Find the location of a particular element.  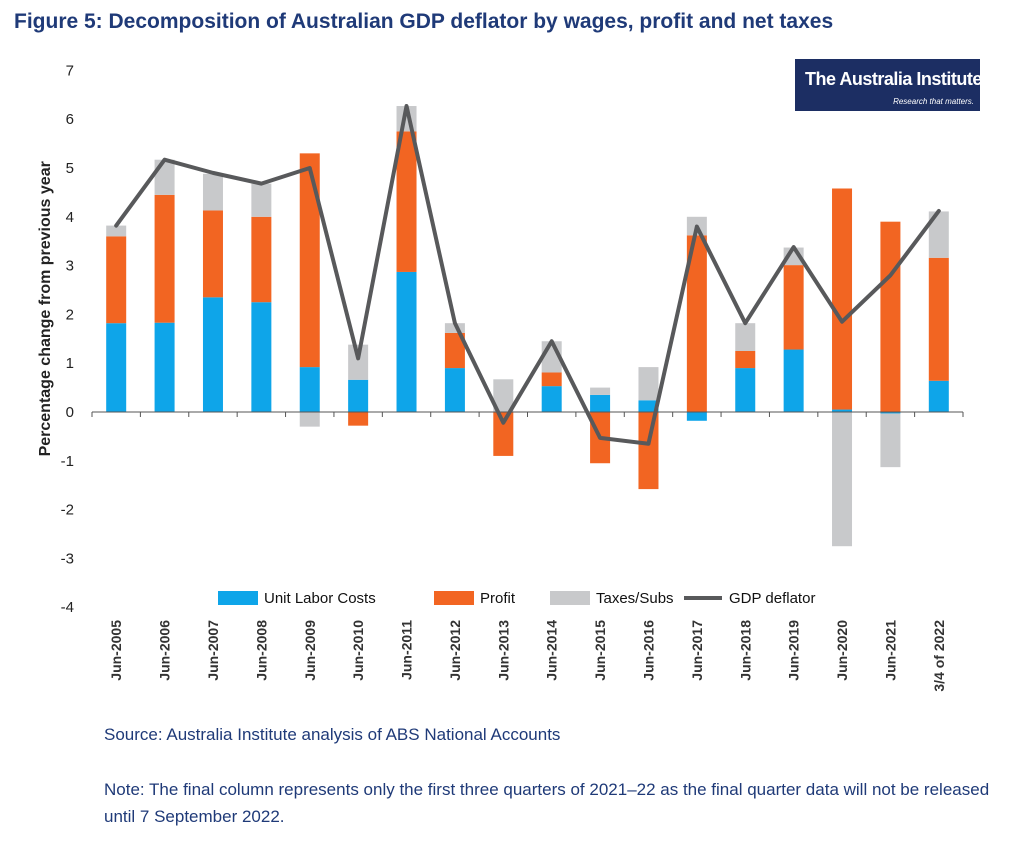

x-category-label: Jun-2007 is located at coordinates (213, 650).